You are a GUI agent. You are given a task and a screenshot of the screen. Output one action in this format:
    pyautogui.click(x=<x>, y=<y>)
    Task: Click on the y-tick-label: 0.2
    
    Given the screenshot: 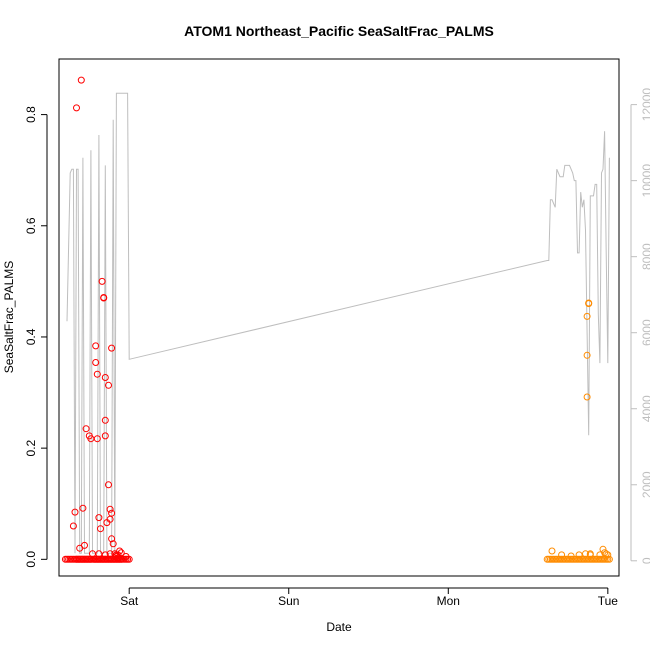 What is the action you would take?
    pyautogui.click(x=31, y=447)
    